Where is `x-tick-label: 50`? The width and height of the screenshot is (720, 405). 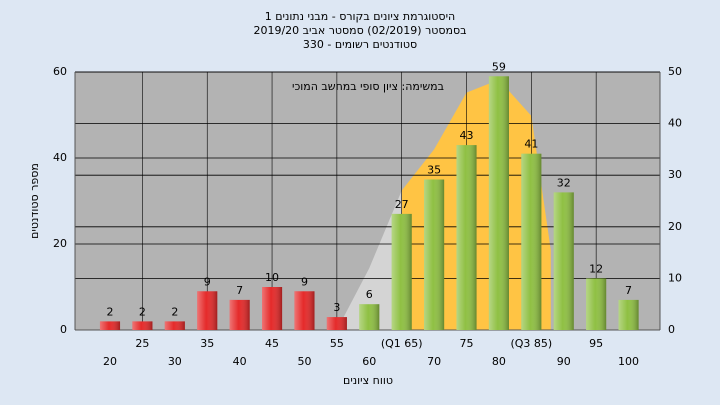 x-tick-label: 50 is located at coordinates (304, 361).